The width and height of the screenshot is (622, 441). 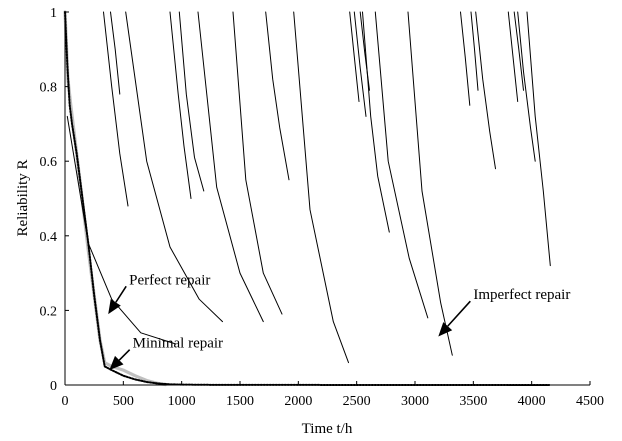 What do you see at coordinates (521, 295) in the screenshot?
I see `annotation-label: Imperfect repair` at bounding box center [521, 295].